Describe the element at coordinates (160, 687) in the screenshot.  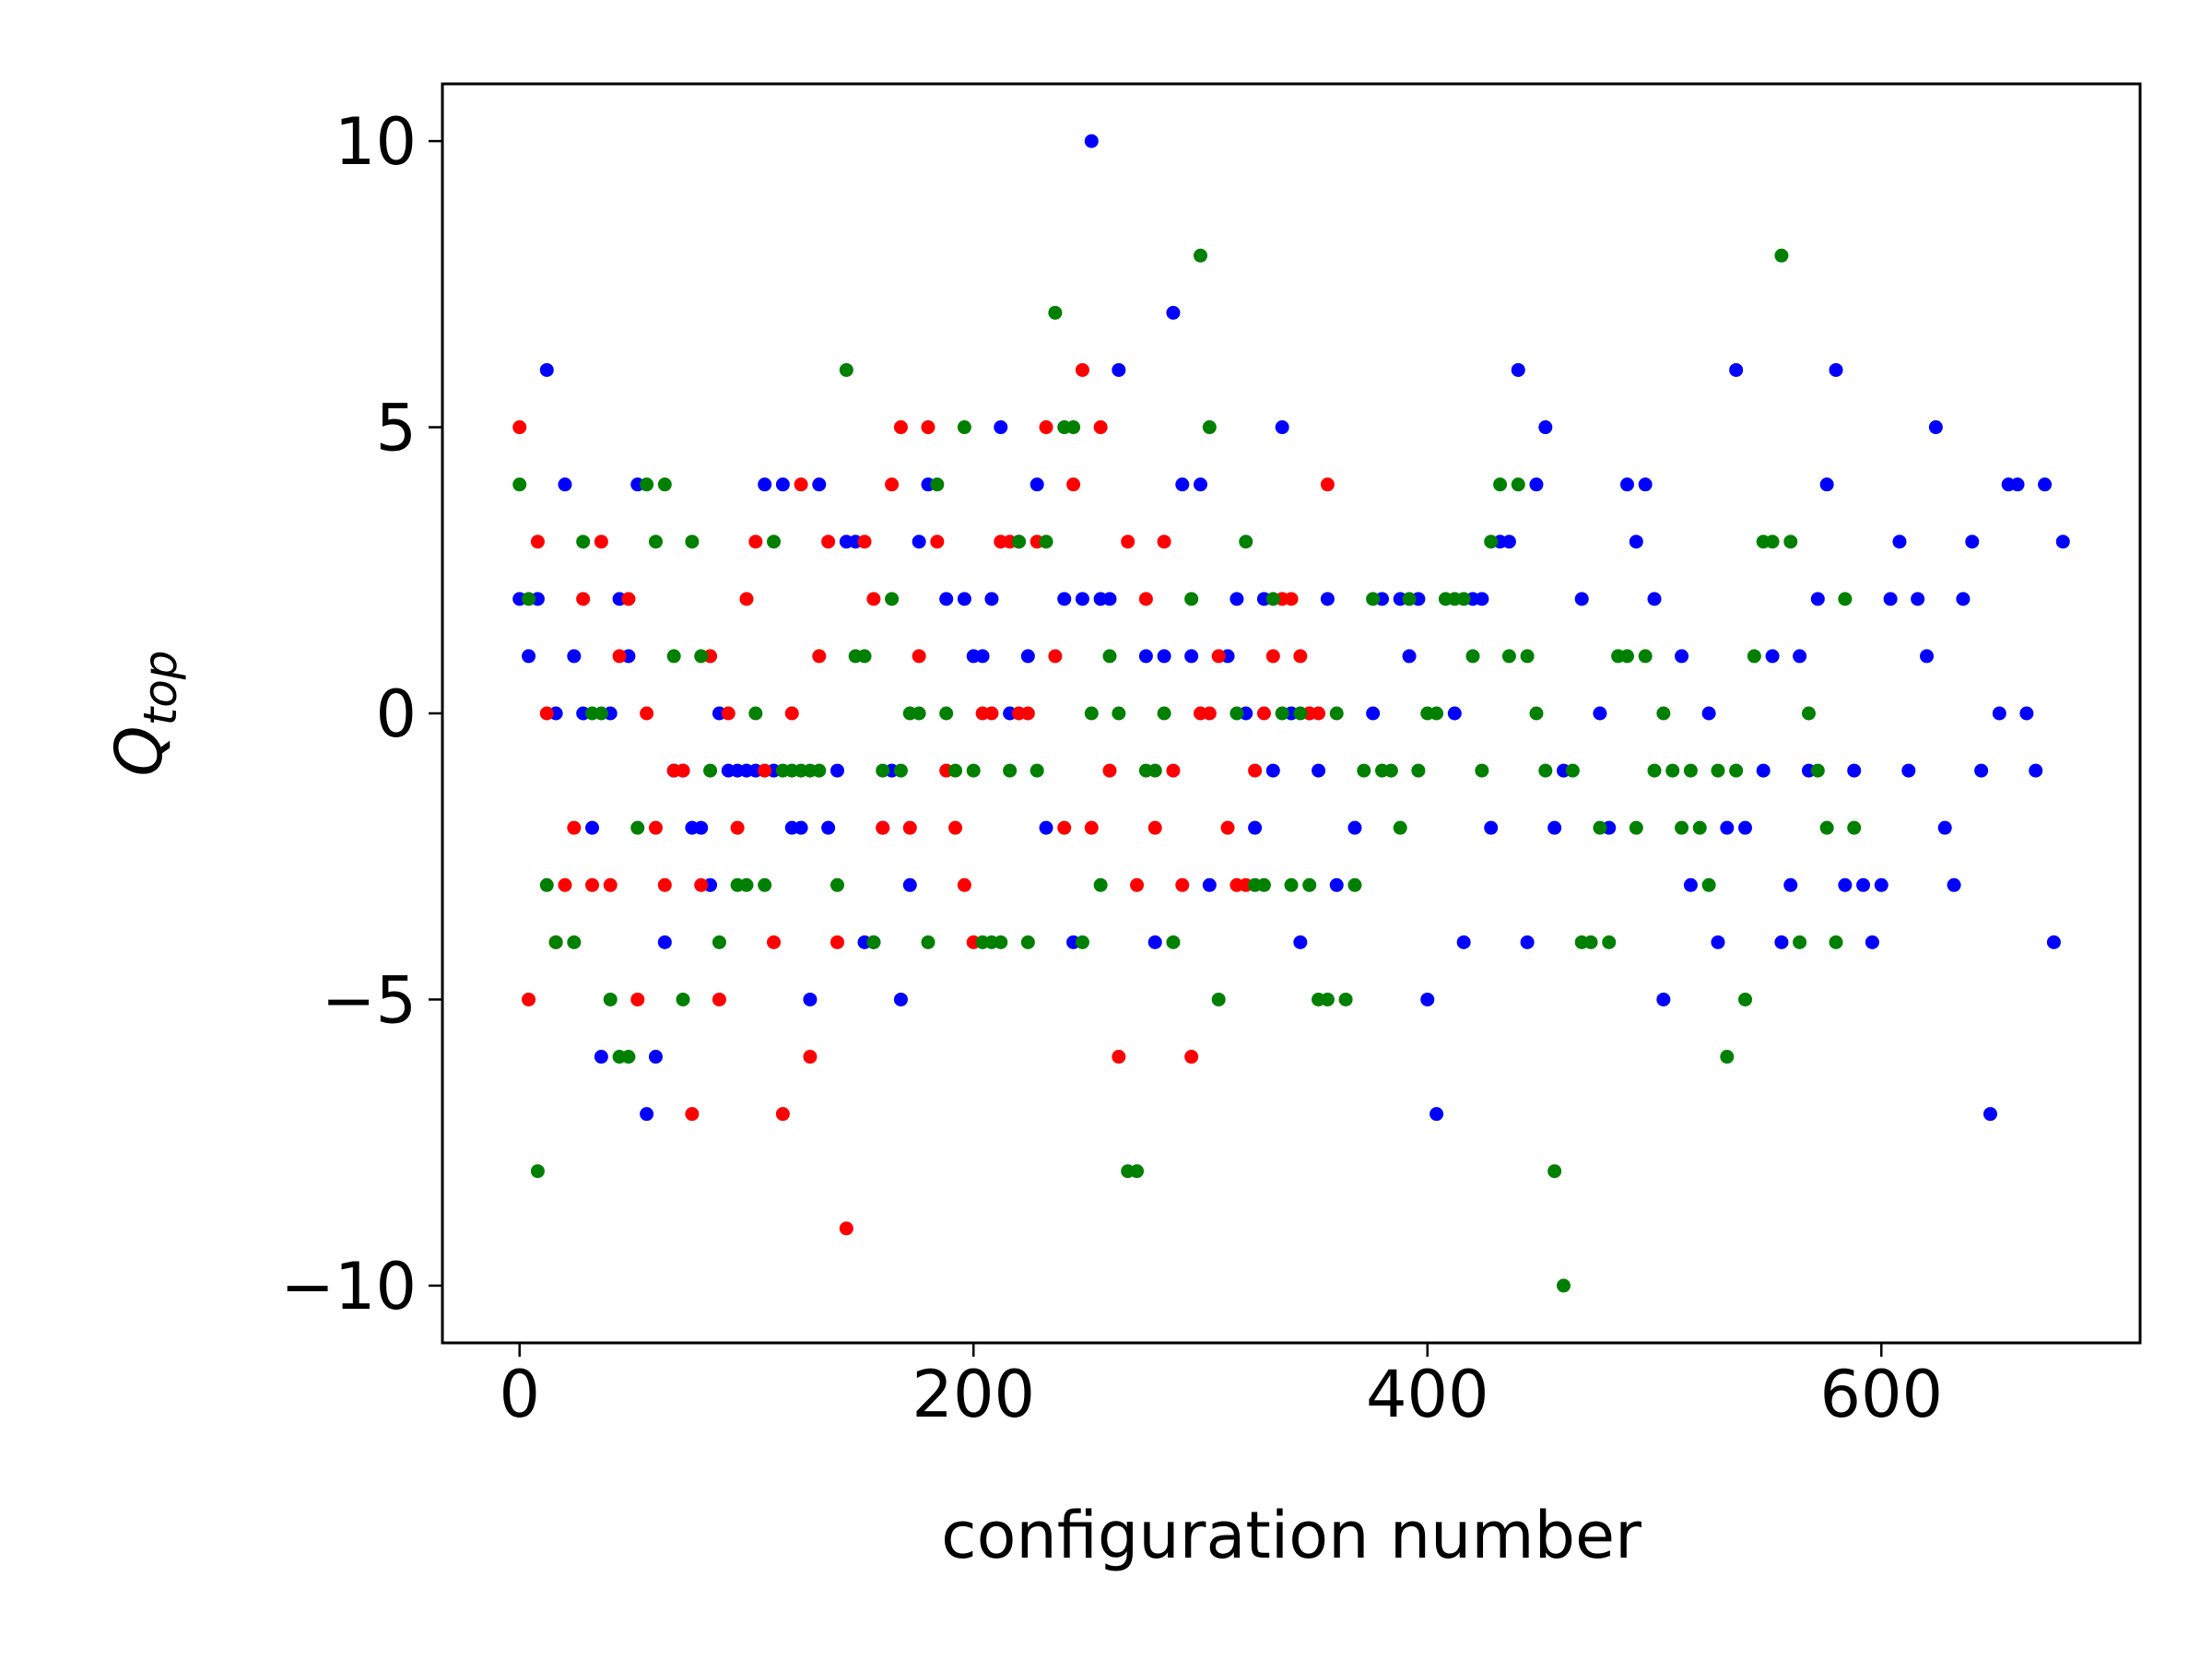
I see `y-axis-label-sub: top` at that location.